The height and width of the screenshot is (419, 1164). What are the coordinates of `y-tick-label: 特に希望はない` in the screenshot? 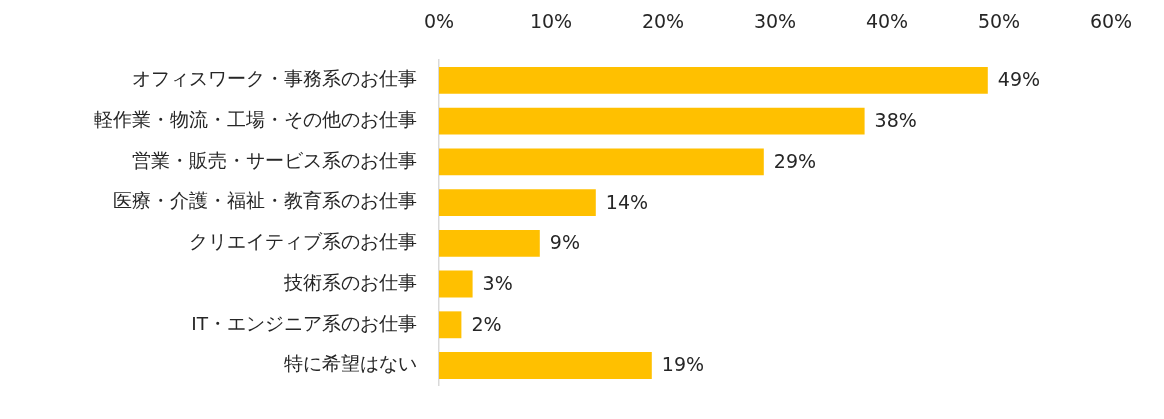 It's located at (350, 364).